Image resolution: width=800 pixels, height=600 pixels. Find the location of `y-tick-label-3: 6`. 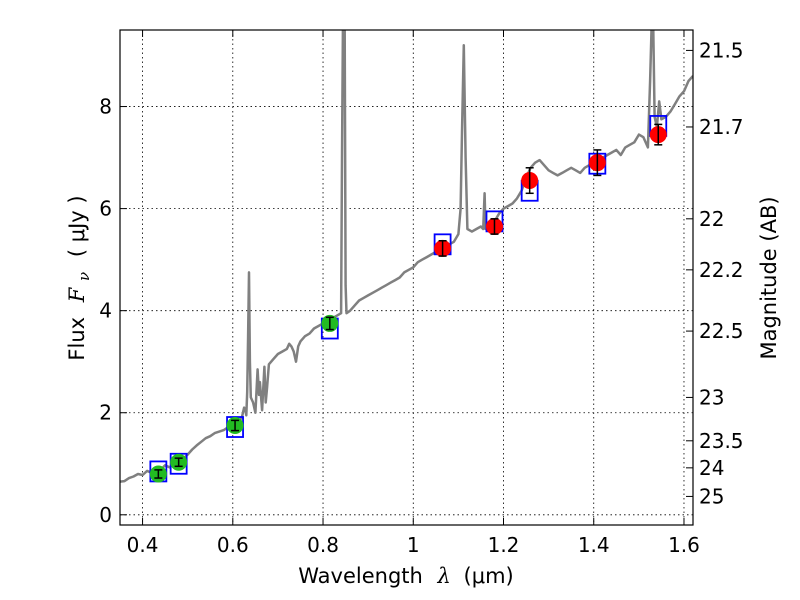

y-tick-label-3: 6 is located at coordinates (105, 209).